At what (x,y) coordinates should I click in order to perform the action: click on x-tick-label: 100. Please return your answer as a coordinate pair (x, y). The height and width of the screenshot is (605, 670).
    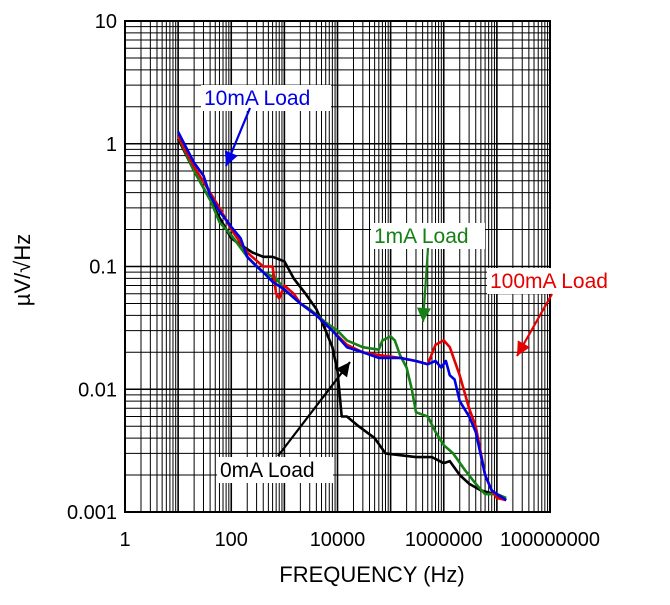
    Looking at the image, I should click on (231, 540).